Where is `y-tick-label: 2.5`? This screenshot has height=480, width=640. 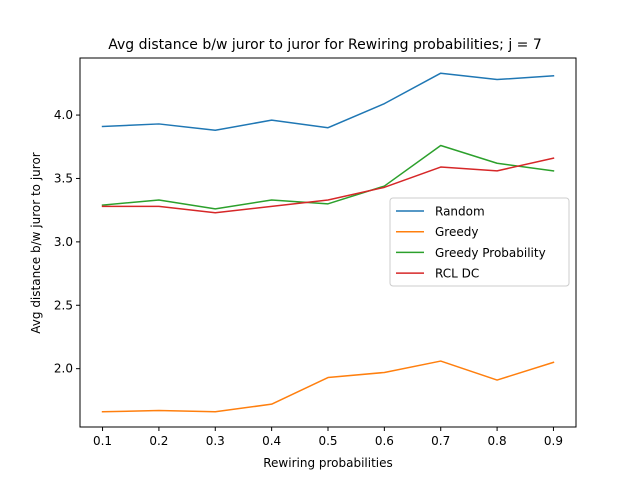
y-tick-label: 2.5 is located at coordinates (63, 305).